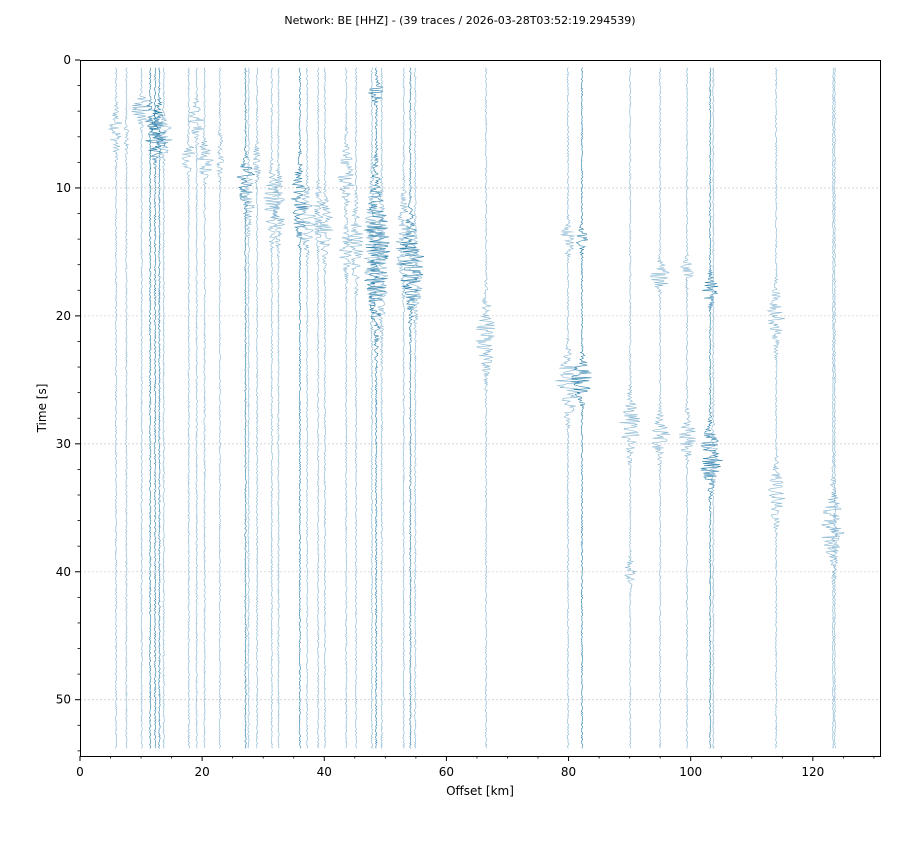 This screenshot has height=860, width=920. Describe the element at coordinates (63, 572) in the screenshot. I see `y-tick-label: 40` at that location.